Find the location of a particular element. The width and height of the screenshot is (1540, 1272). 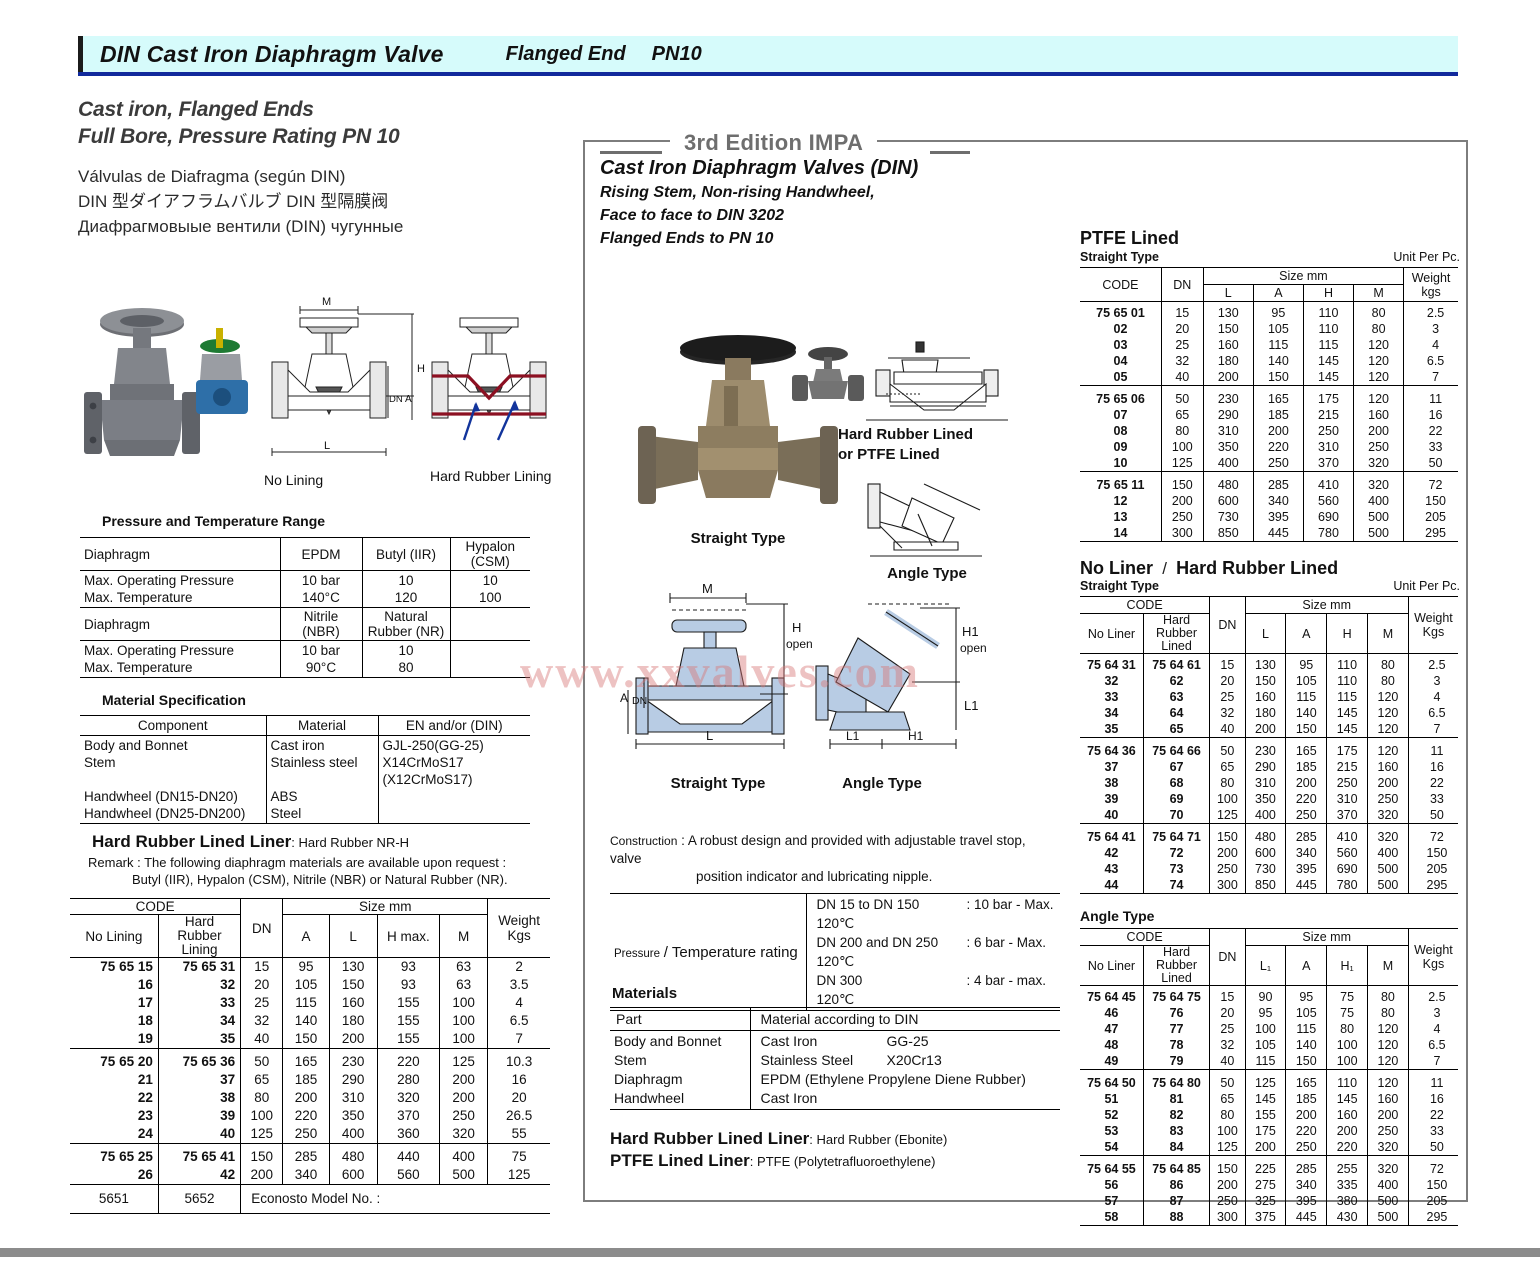

ang-g0r1-w: 3 is located at coordinates (1437, 1013).